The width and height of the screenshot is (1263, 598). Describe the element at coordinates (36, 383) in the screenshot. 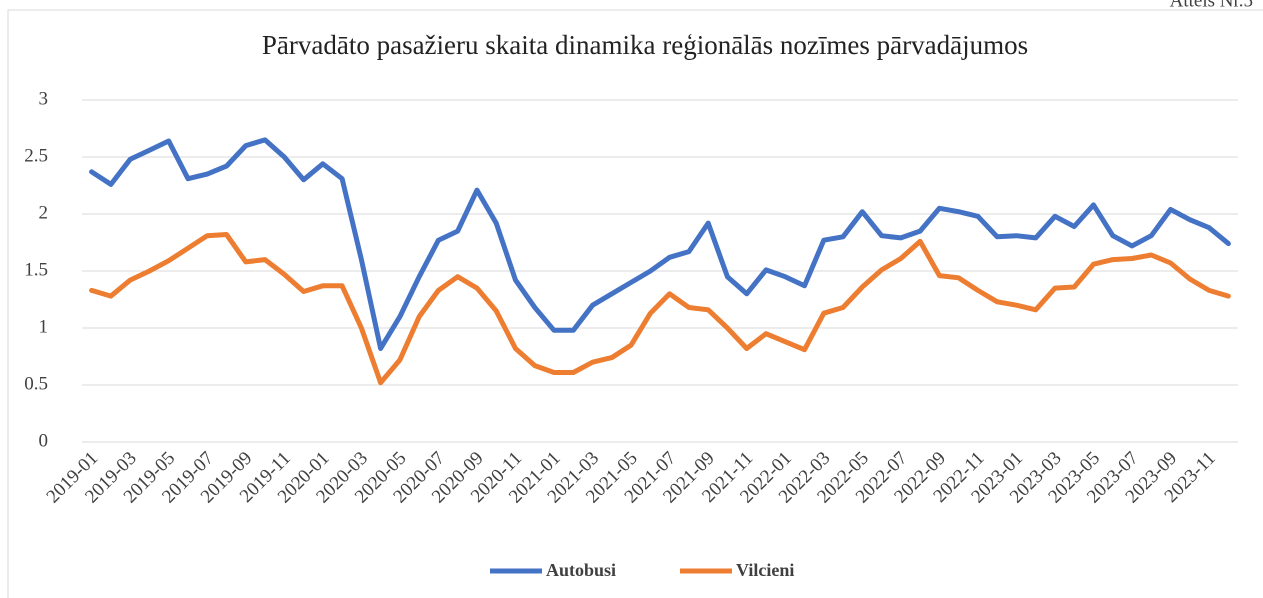

I see `y-tick-label: 0.5` at that location.